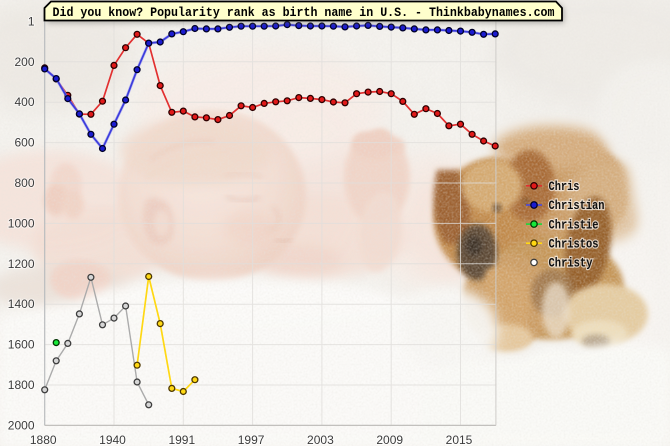  What do you see at coordinates (459, 439) in the screenshot?
I see `svg-text: 2015` at bounding box center [459, 439].